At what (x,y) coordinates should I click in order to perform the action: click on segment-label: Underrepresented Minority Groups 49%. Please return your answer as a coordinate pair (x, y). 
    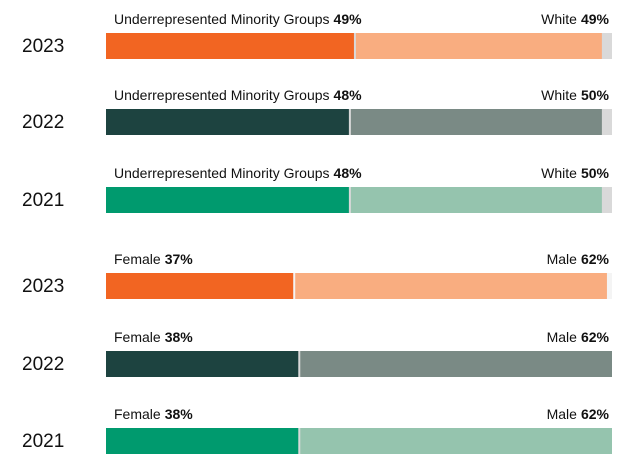
    Looking at the image, I should click on (238, 19).